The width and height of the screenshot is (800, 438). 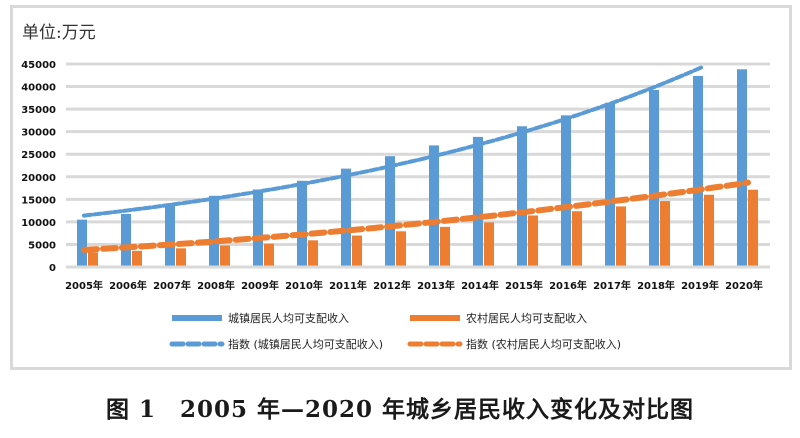 I want to click on x-tick-label: 2013年, so click(x=436, y=285).